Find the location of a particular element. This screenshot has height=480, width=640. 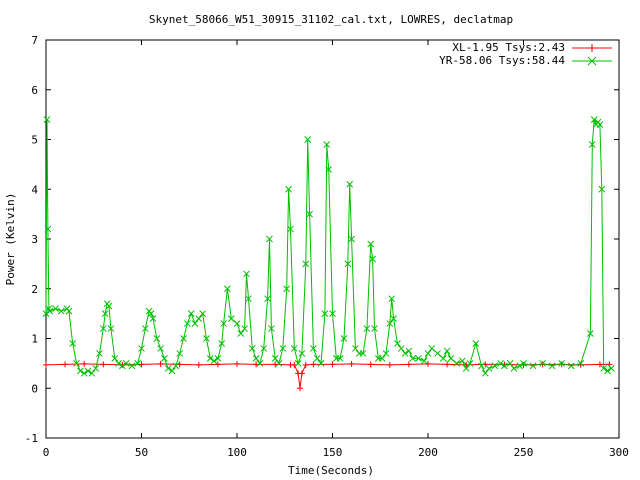

y-tick-label: 0 is located at coordinates (34, 388).